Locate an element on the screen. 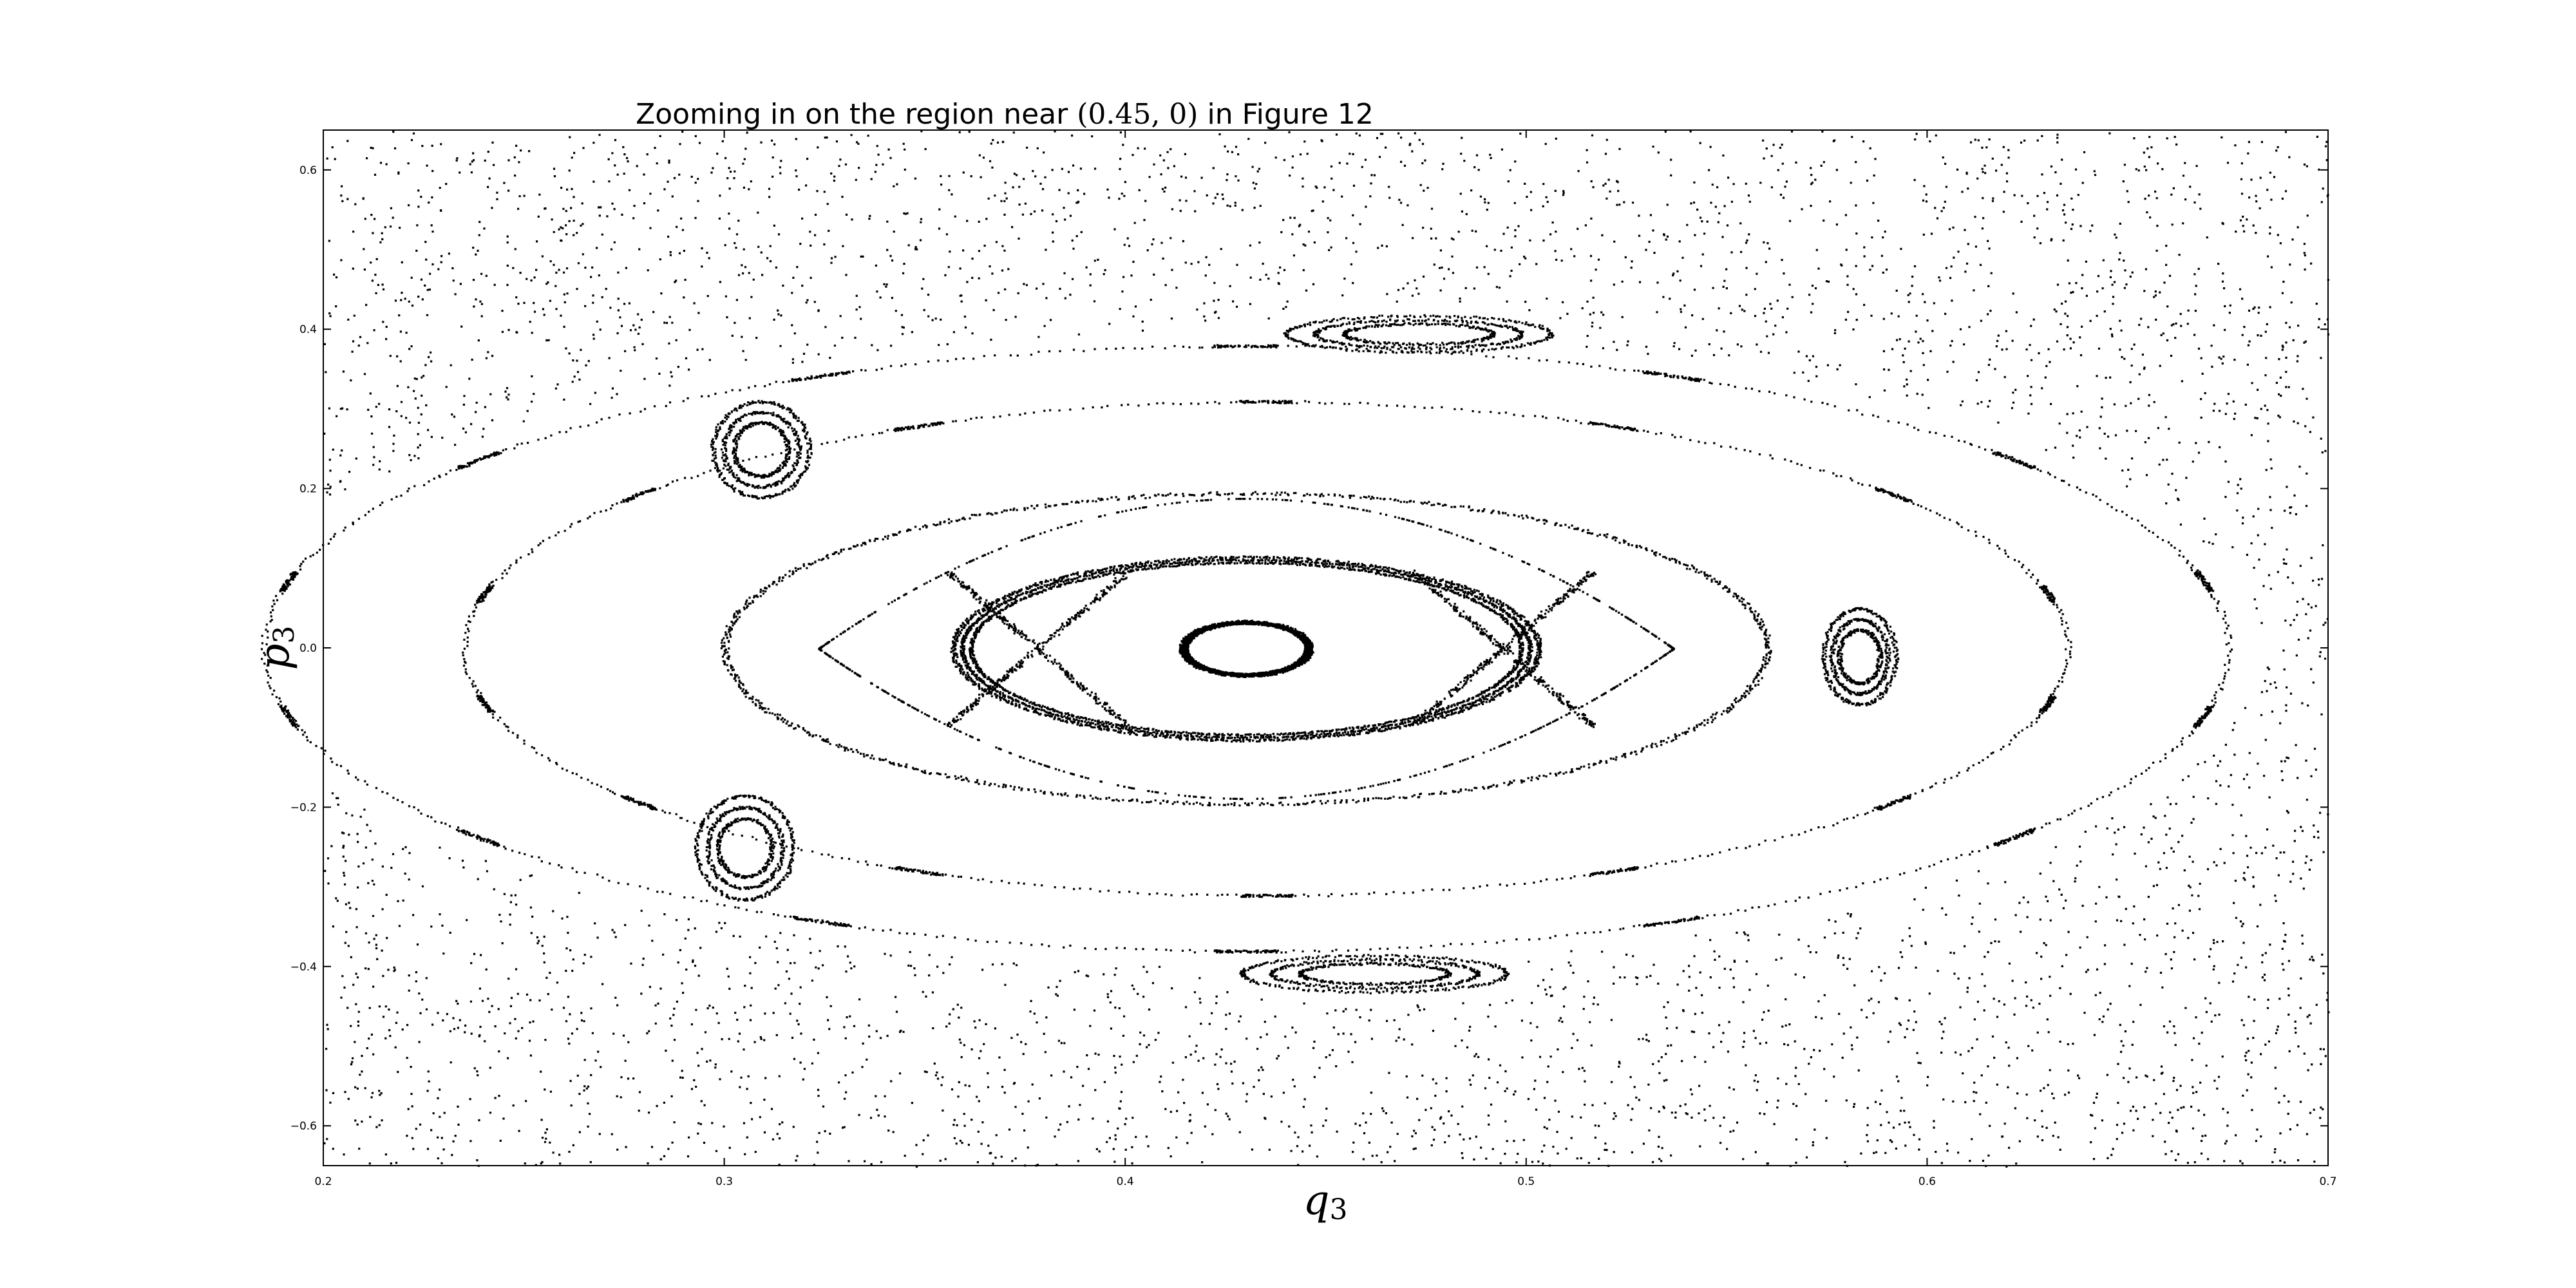 This screenshot has width=2576, height=1288. y-tick-label: 0.2 is located at coordinates (308, 490).